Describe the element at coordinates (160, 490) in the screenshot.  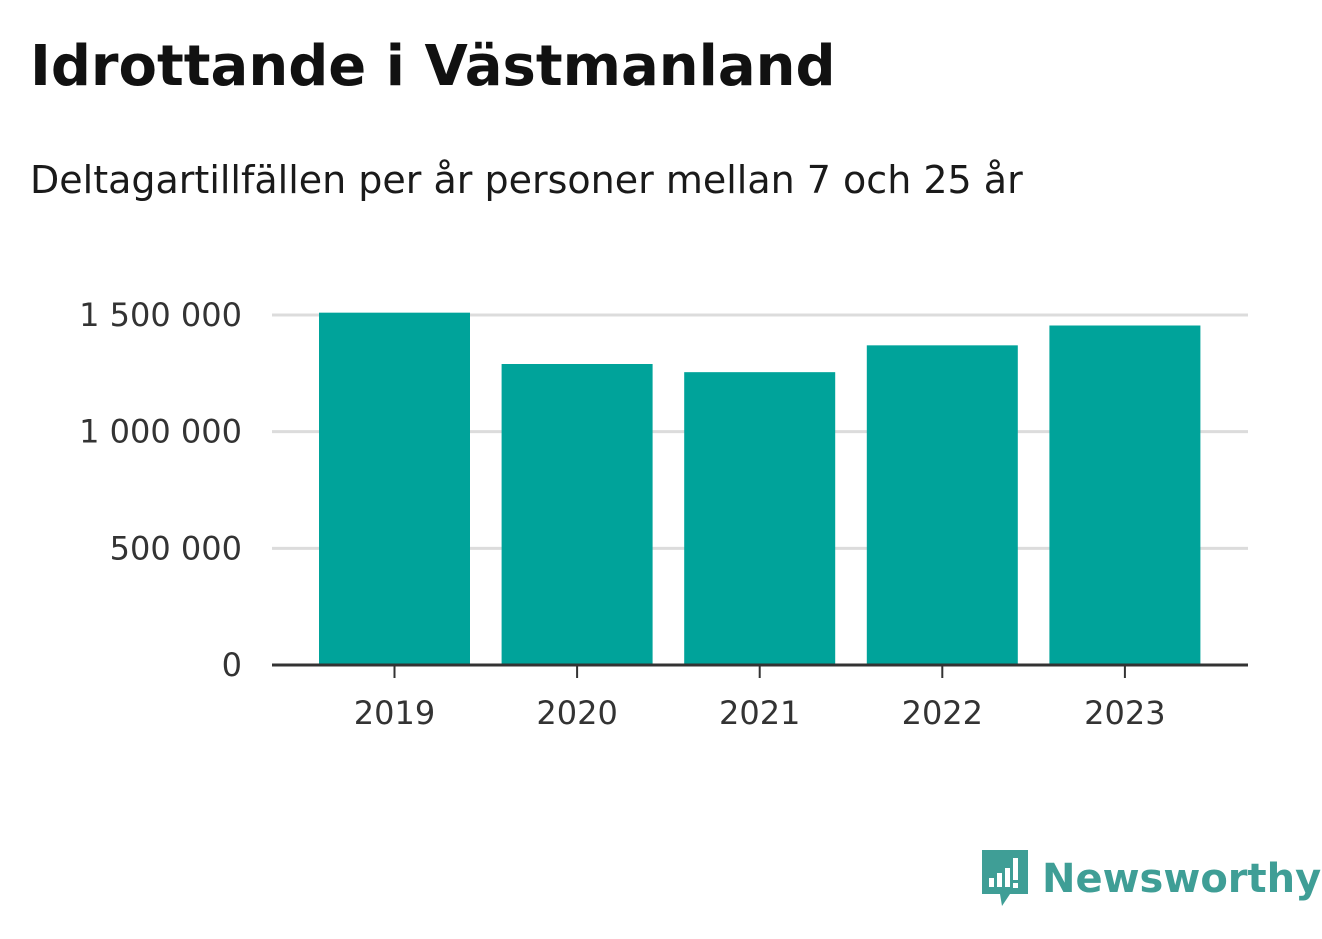
I see `y-tick-labels: 0 500 000 1 000 000 1 500 000` at that location.